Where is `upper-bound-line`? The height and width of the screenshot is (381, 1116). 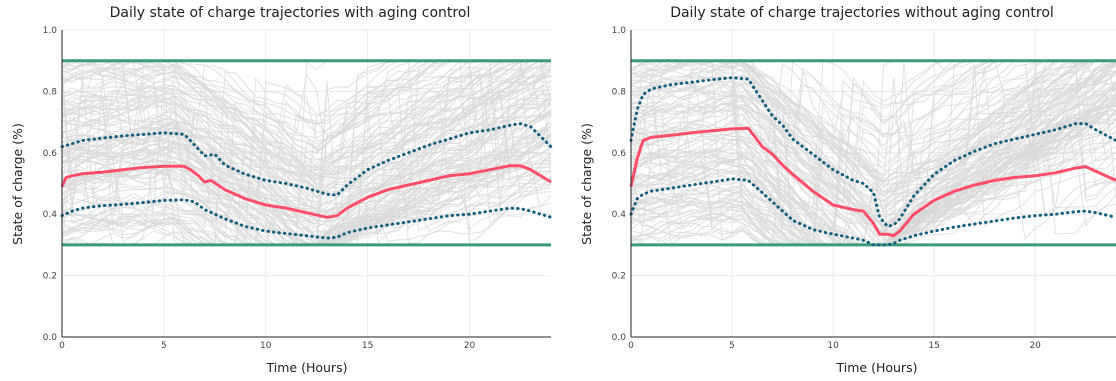 upper-bound-line is located at coordinates (306, 159).